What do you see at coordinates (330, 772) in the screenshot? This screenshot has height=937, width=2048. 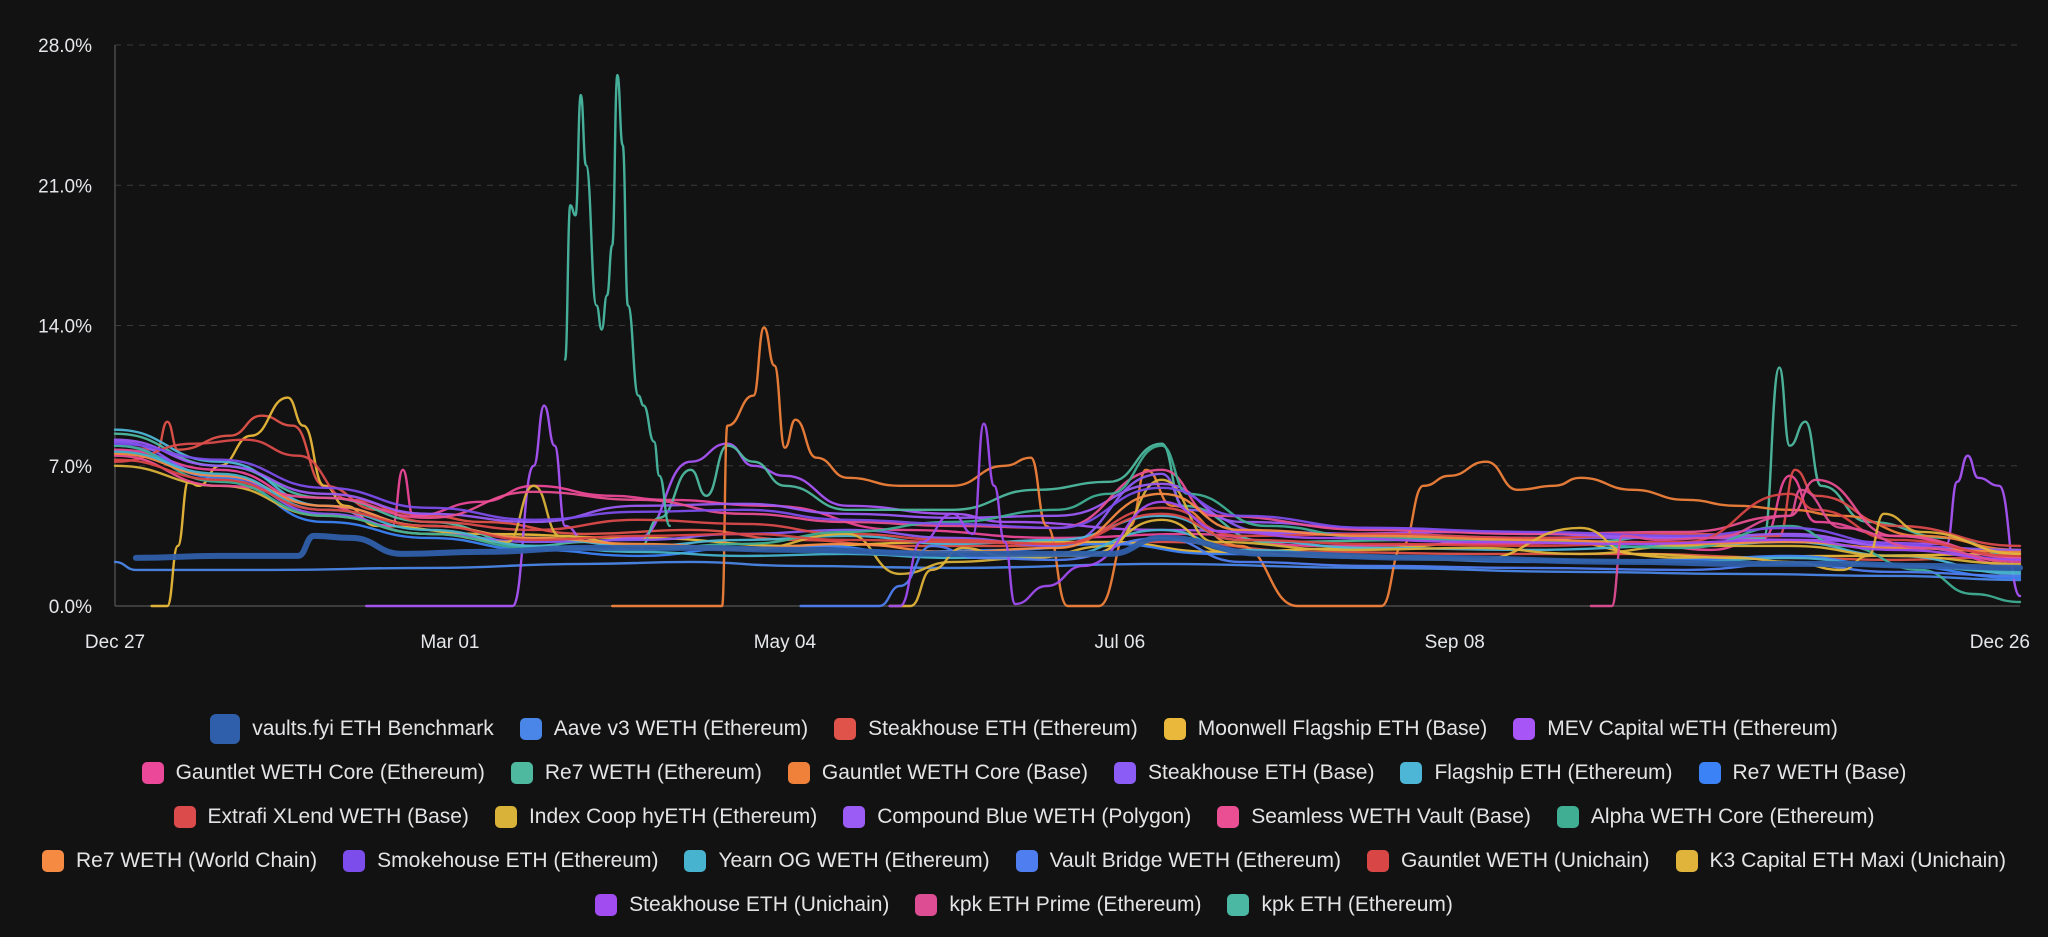 I see `legend-label: Gauntlet WETH Core (Ethereum)` at bounding box center [330, 772].